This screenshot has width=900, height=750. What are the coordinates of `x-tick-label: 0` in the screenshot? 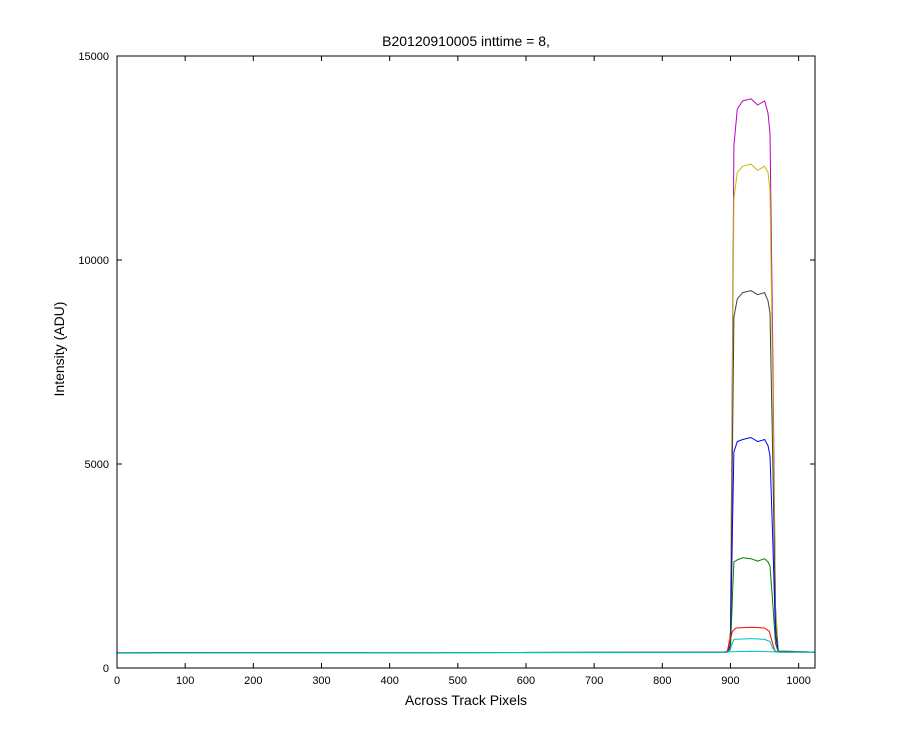 It's located at (117, 681).